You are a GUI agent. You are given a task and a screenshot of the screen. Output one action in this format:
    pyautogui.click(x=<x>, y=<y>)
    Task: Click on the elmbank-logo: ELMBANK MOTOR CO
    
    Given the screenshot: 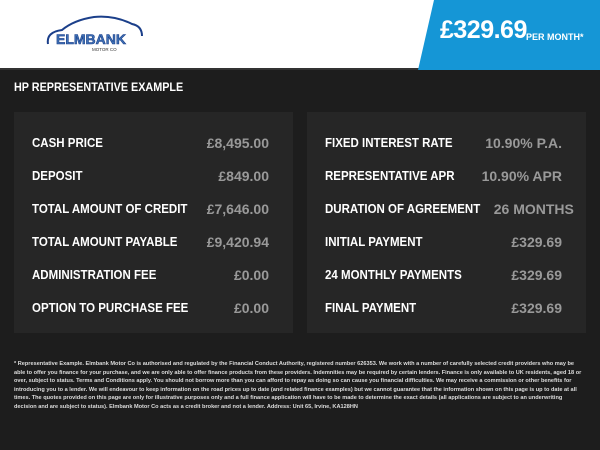 What is the action you would take?
    pyautogui.click(x=100, y=34)
    